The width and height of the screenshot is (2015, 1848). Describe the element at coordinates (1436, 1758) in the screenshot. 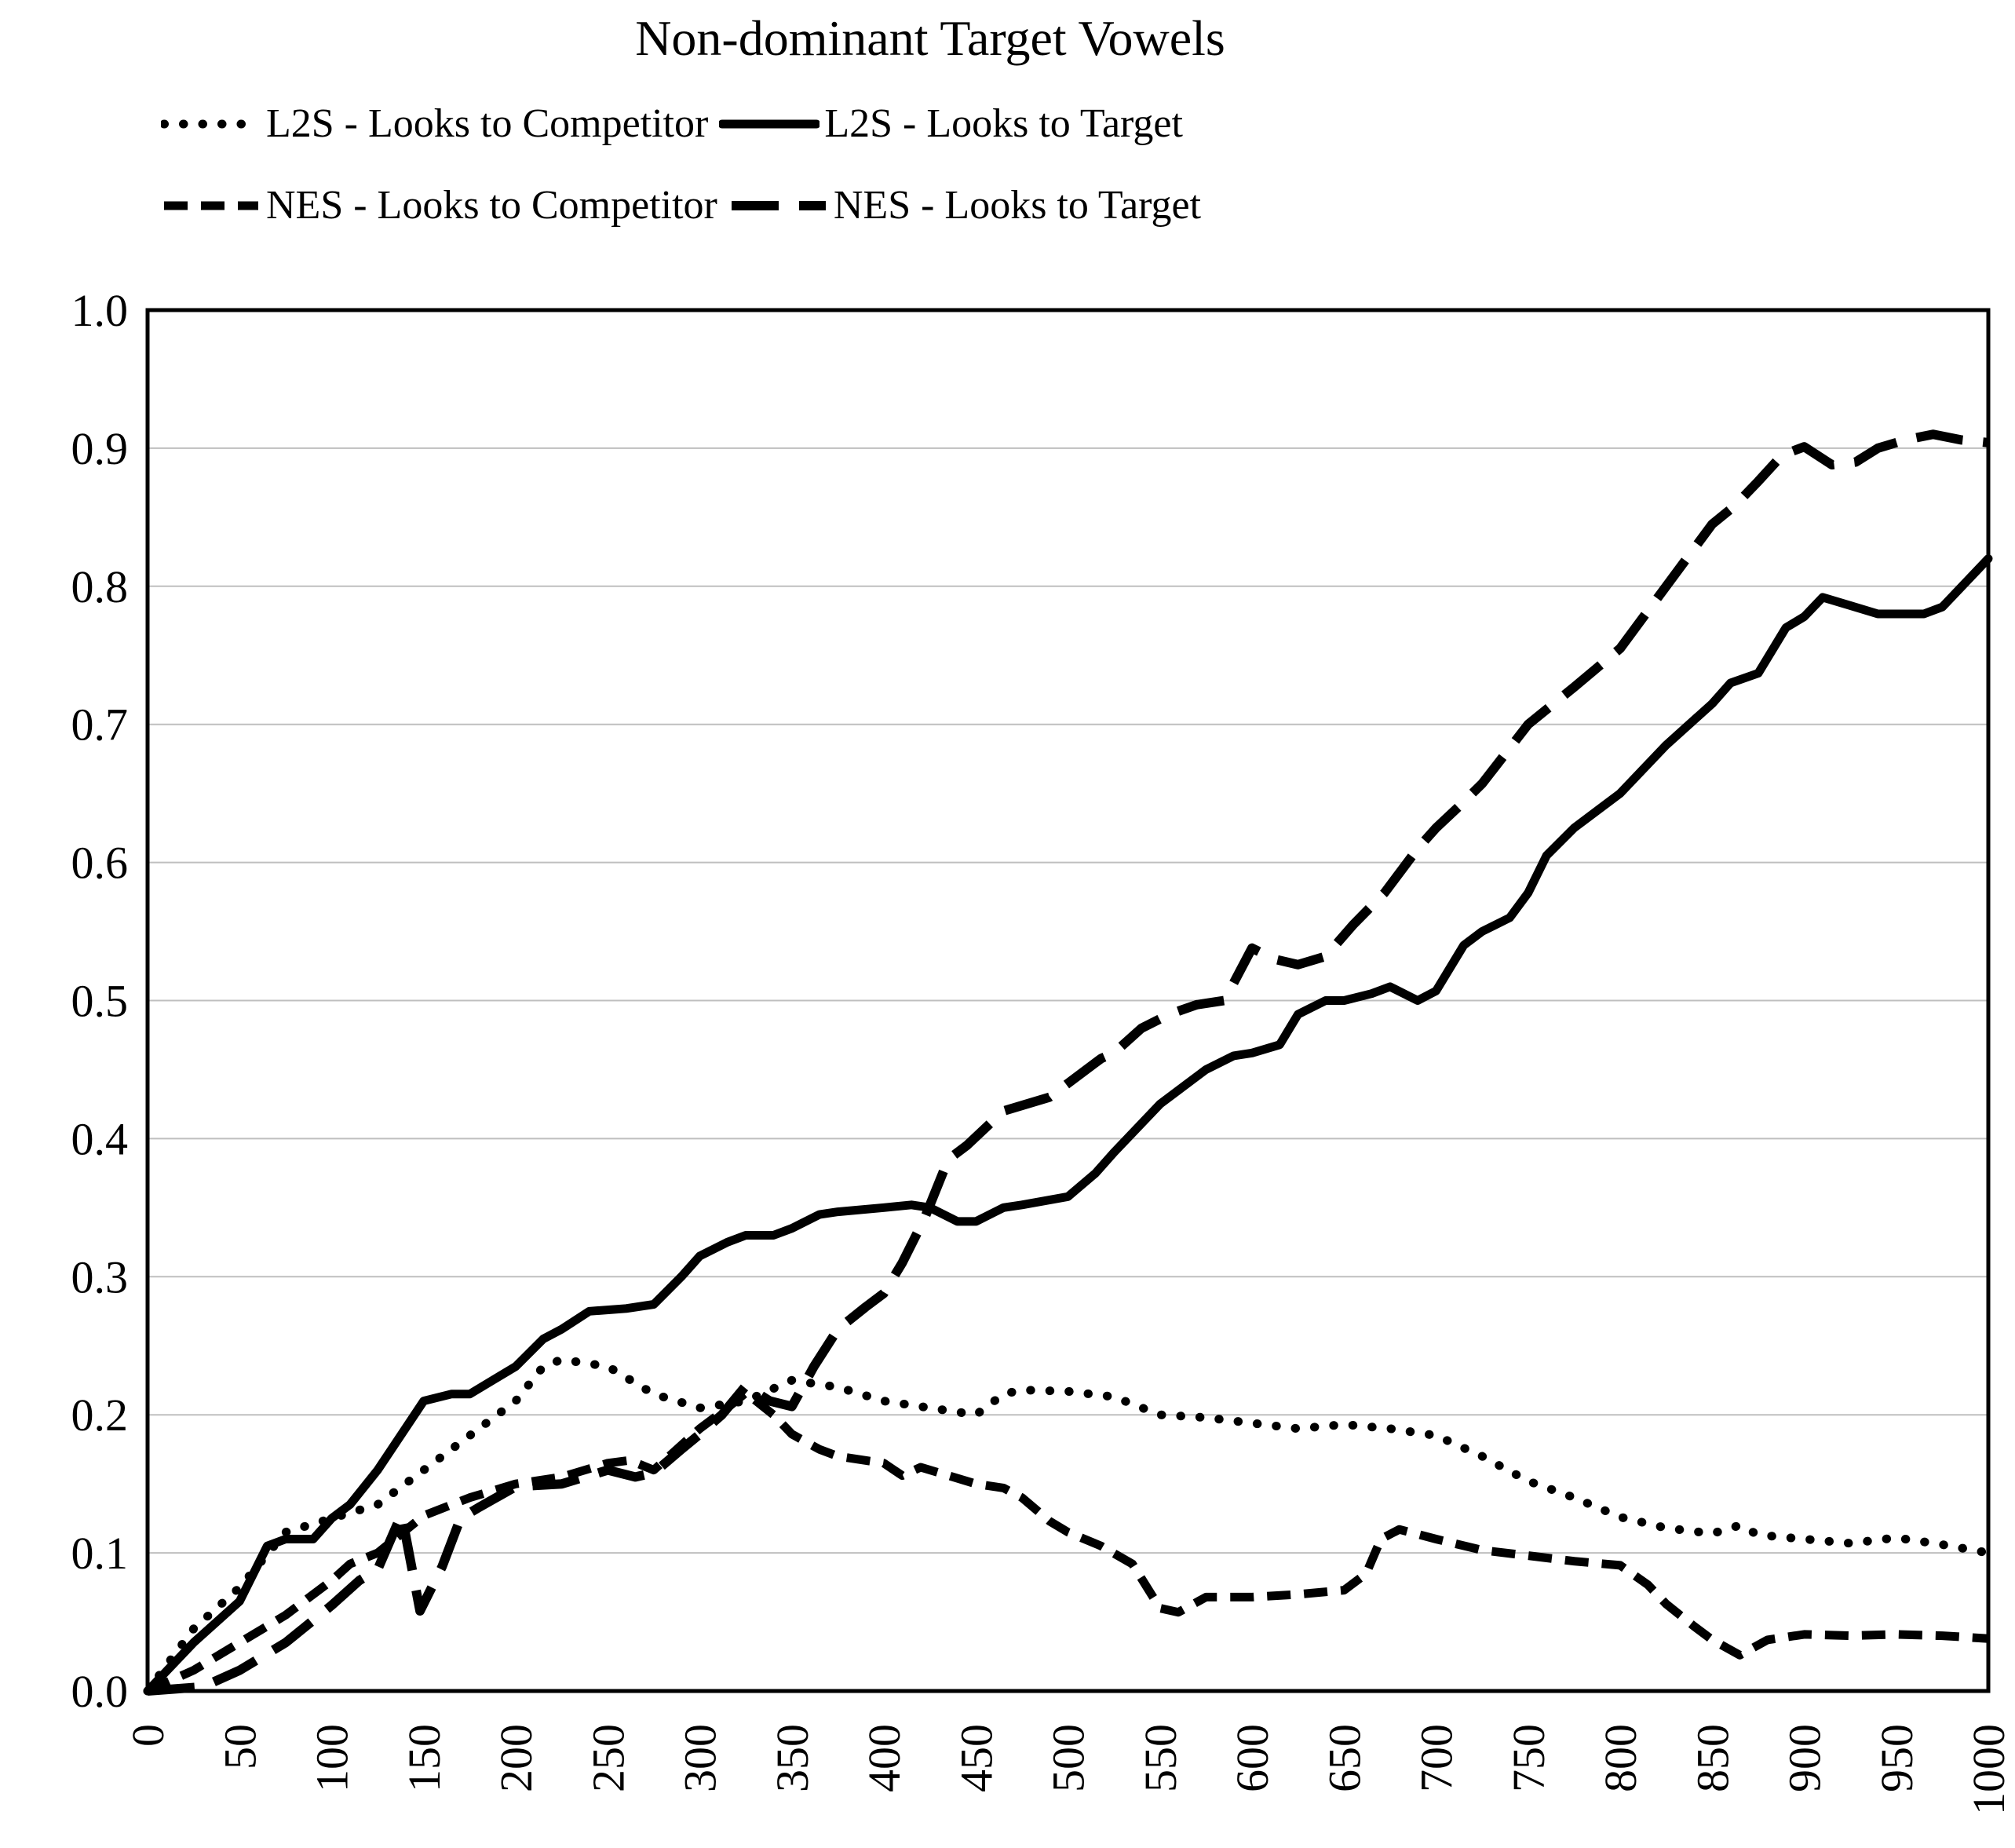

I see `svg-text: 700` at that location.